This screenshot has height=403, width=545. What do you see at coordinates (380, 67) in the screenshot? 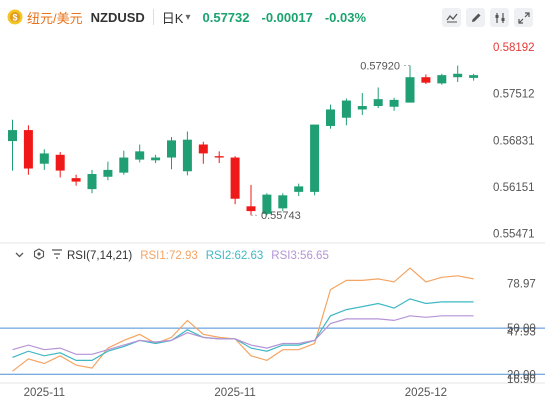
I see `high-annotation-label: 0.57920` at bounding box center [380, 67].